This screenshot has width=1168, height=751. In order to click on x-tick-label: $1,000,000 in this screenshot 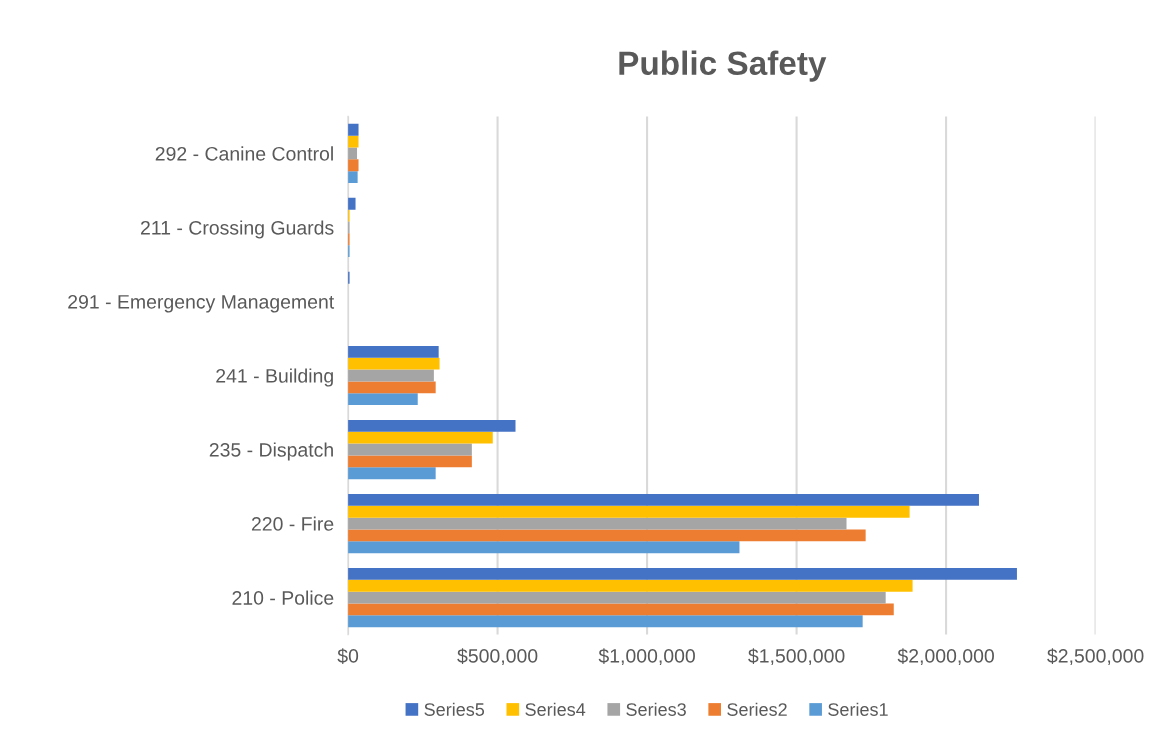, I will do `click(646, 657)`.